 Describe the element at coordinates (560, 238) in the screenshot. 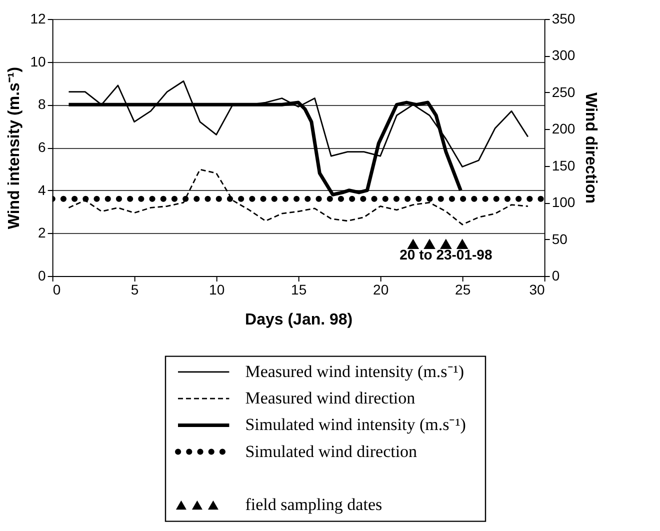

I see `y2-tick-label: 50` at that location.